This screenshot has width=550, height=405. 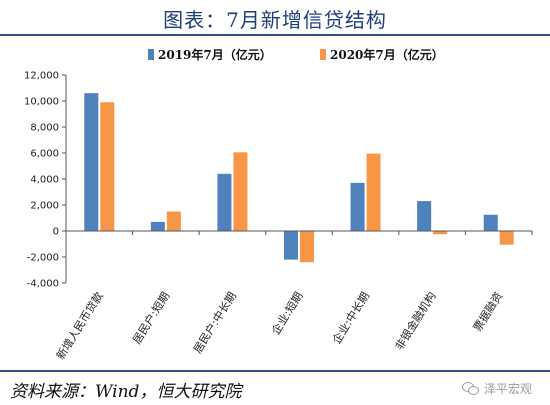 What do you see at coordinates (350, 317) in the screenshot?
I see `x-category-label: 企业:中长期` at bounding box center [350, 317].